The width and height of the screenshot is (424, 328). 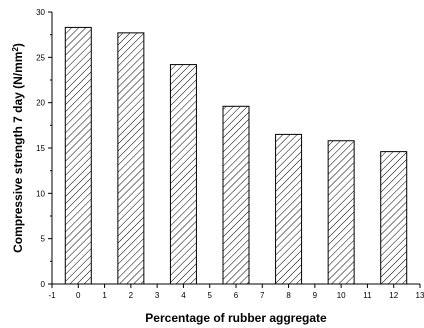 I want to click on y-tick-label-0: 0, so click(x=43, y=284).